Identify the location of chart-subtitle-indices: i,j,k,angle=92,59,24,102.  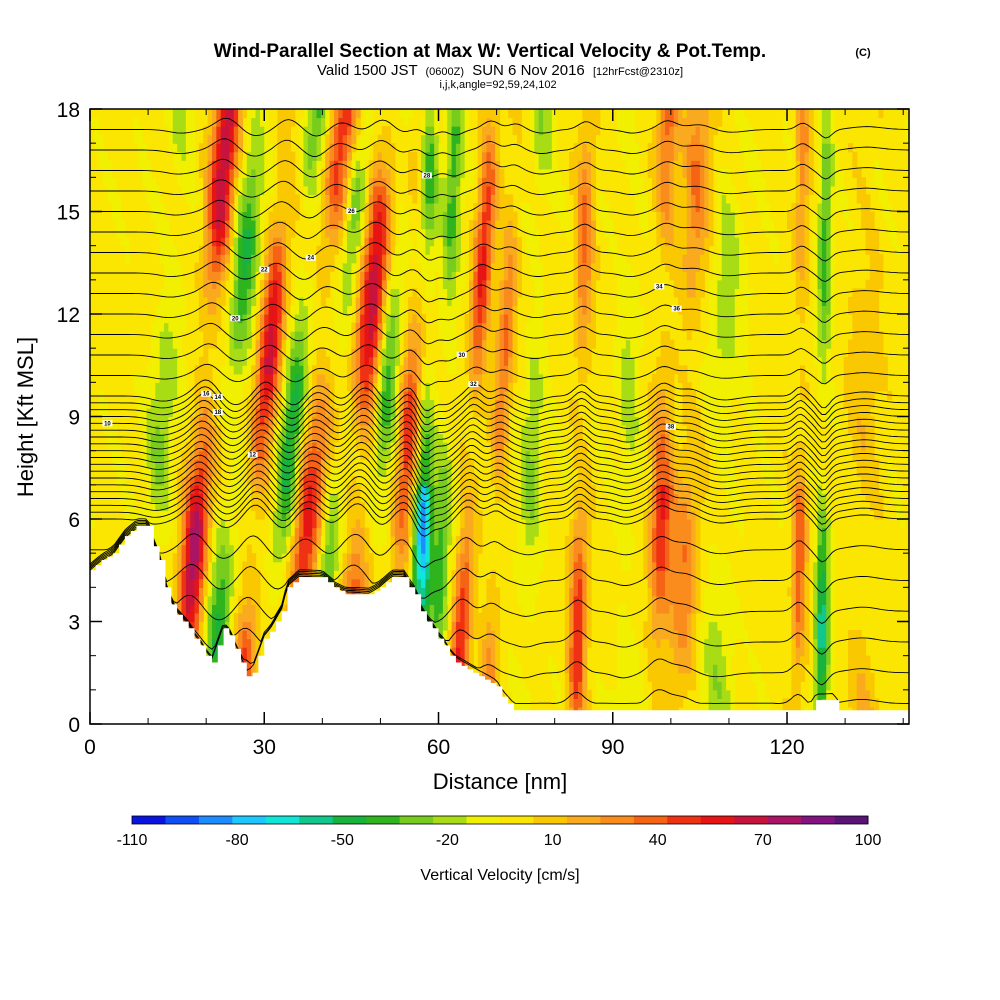
(497, 85).